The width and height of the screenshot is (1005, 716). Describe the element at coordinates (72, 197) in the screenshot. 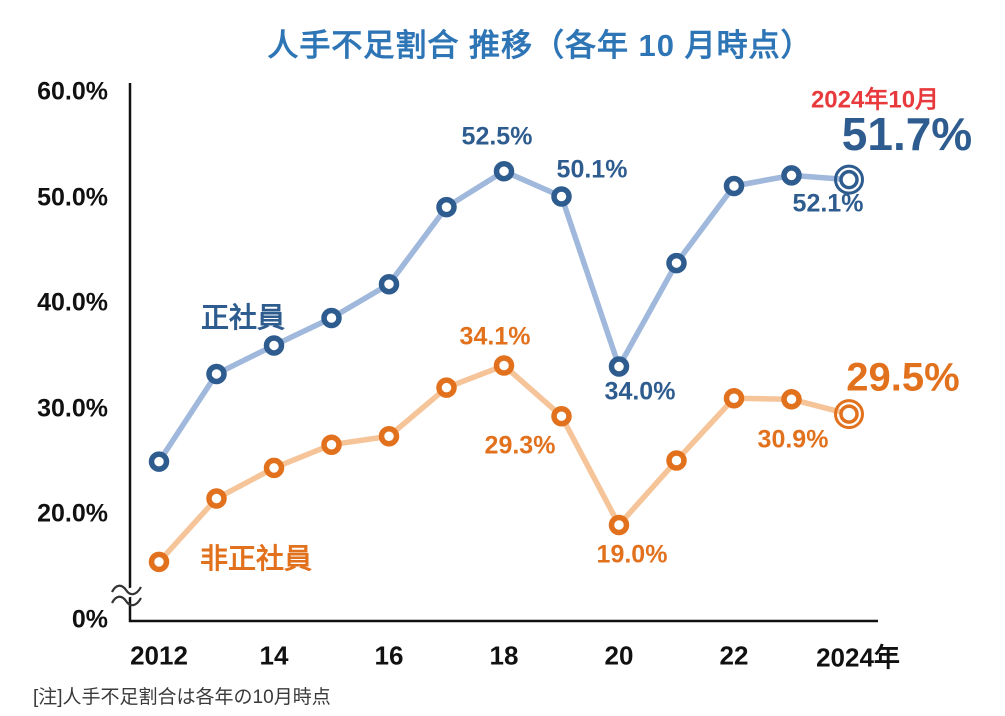

I see `y-tick-label-50: 50.0%` at that location.